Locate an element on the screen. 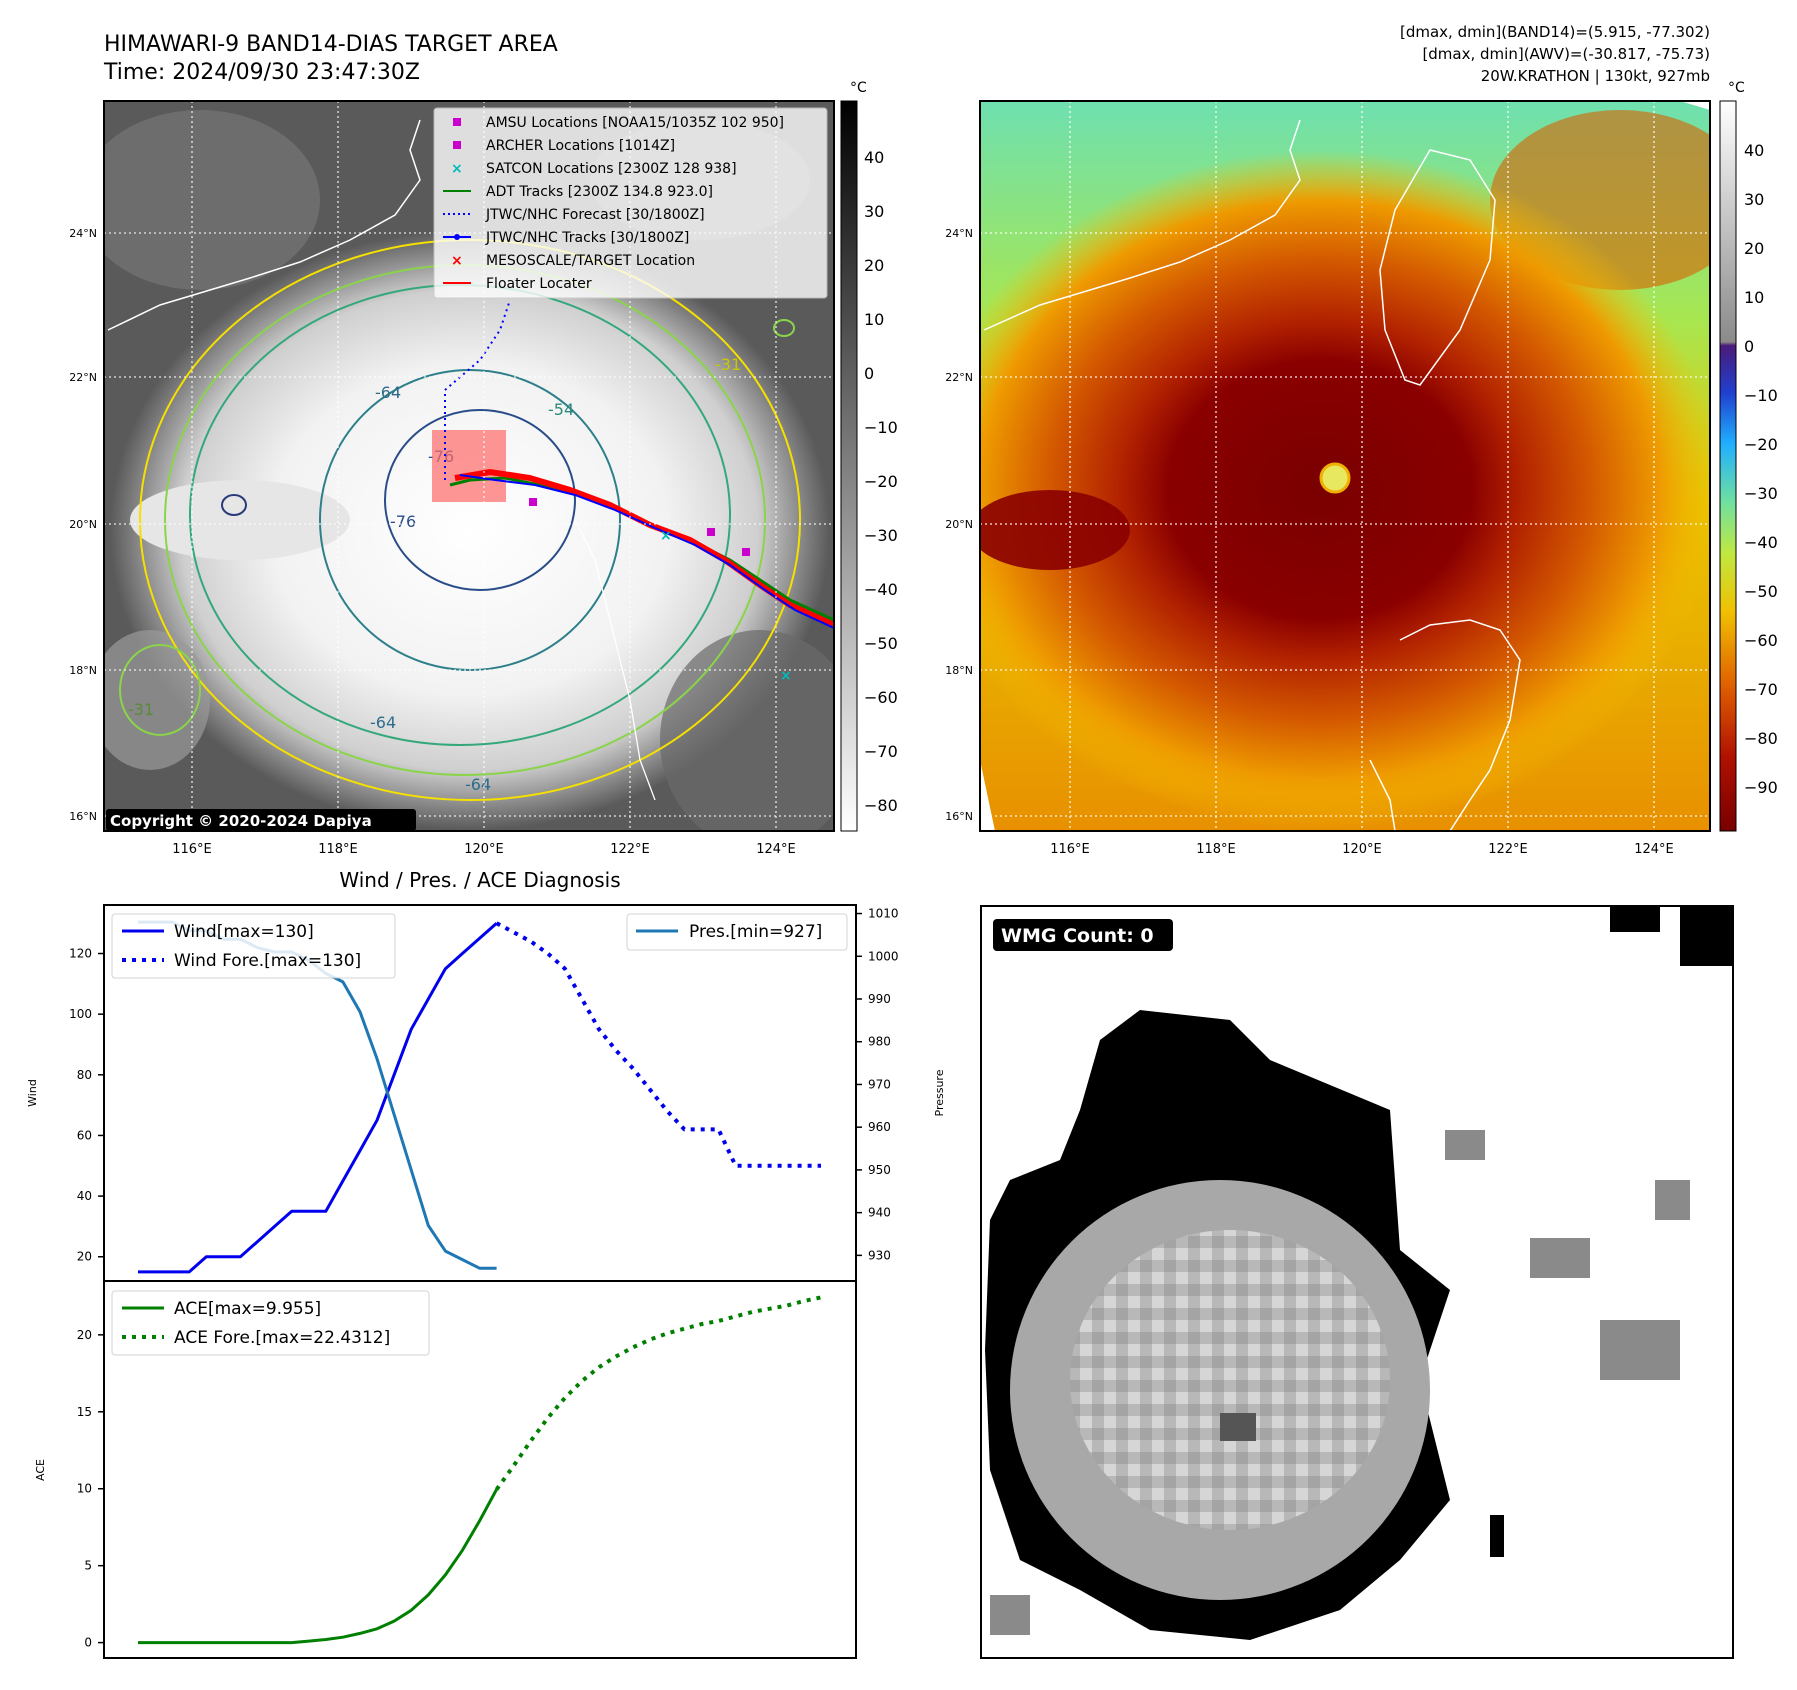 This screenshot has height=1690, width=1797. wind-tick-label: 120 is located at coordinates (80, 954).